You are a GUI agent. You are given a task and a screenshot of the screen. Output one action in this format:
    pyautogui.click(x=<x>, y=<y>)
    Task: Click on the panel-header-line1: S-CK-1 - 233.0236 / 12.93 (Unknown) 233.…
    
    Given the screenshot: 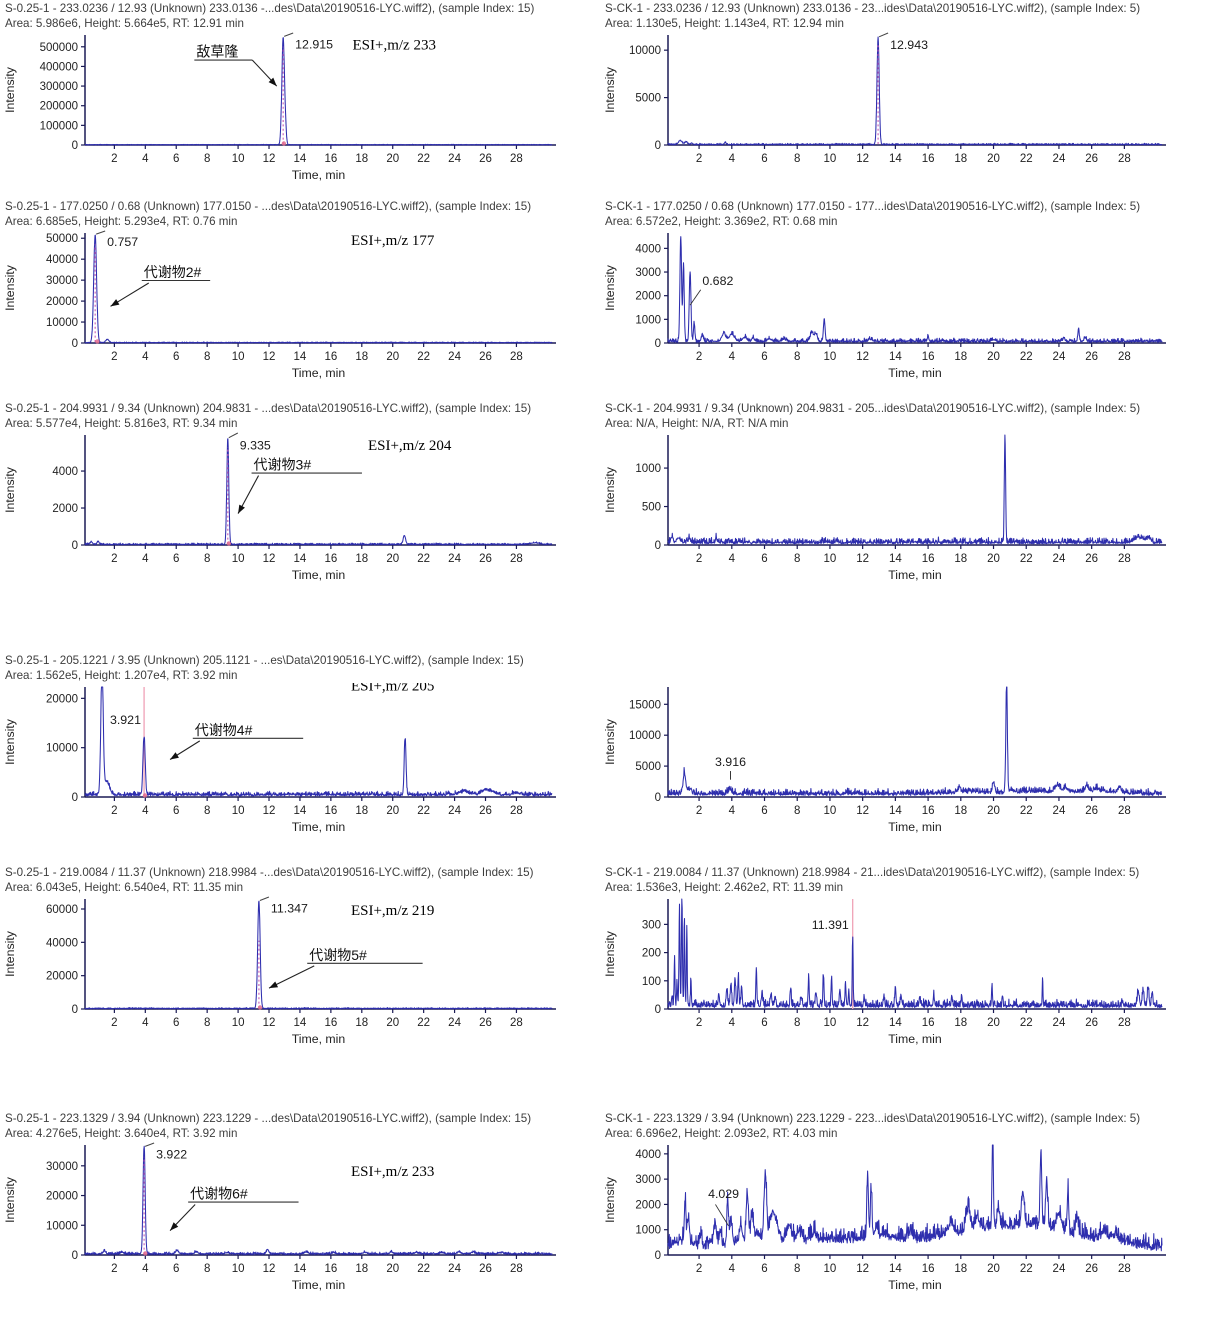 What is the action you would take?
    pyautogui.click(x=873, y=8)
    